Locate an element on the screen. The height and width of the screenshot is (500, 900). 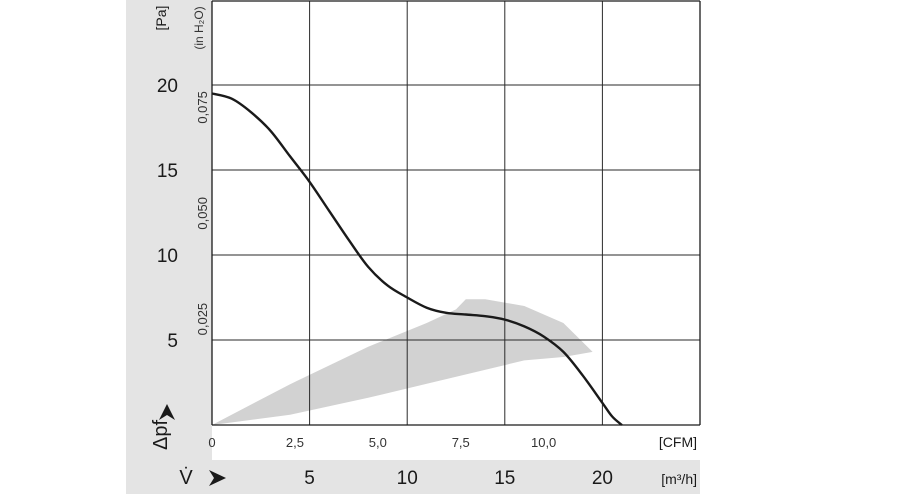
y2-tick-label: 0,075 is located at coordinates (202, 107).